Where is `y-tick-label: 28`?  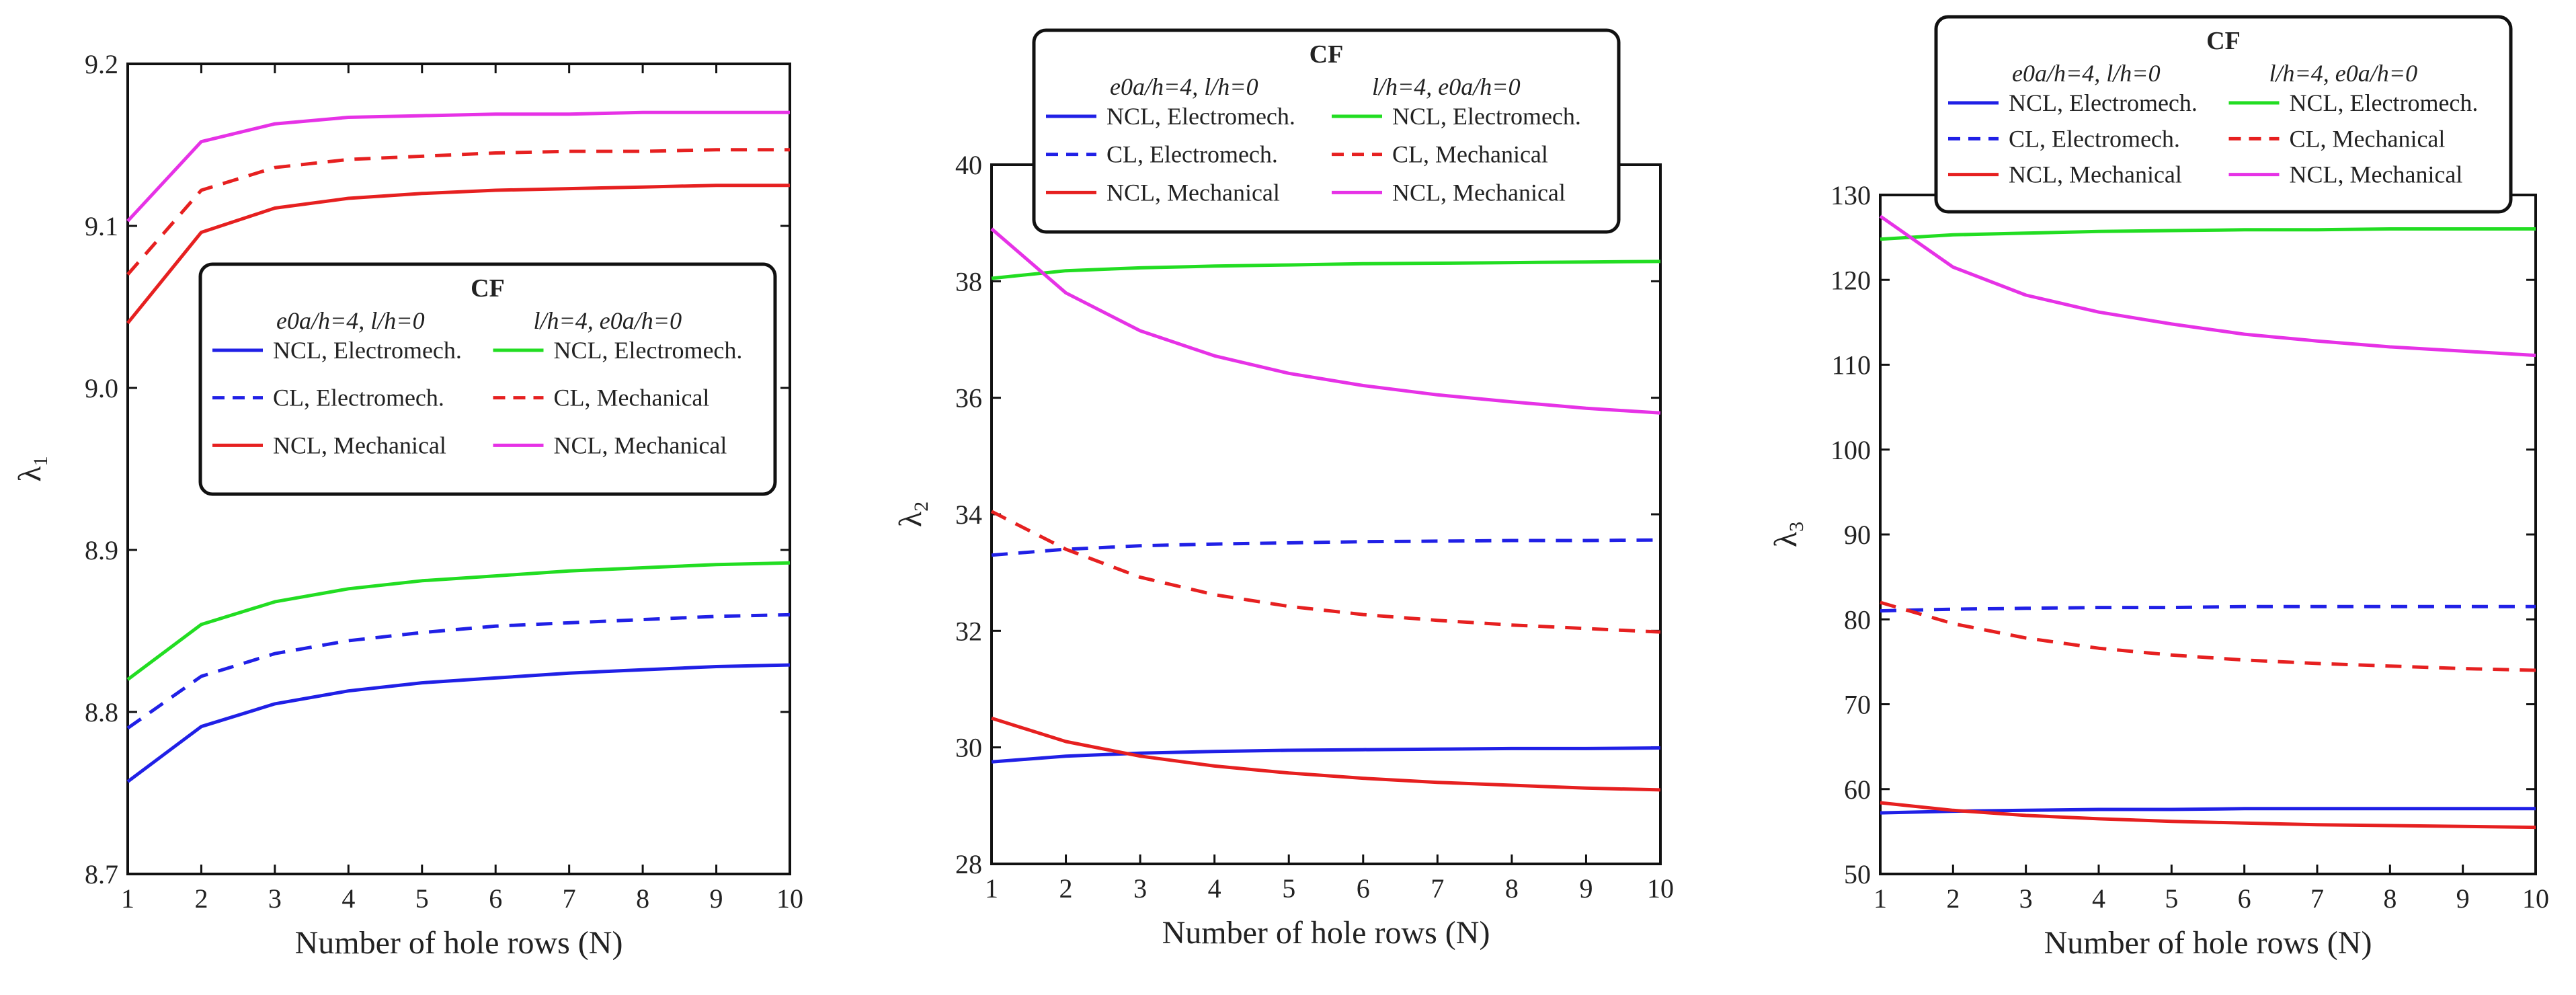
y-tick-label: 28 is located at coordinates (968, 864).